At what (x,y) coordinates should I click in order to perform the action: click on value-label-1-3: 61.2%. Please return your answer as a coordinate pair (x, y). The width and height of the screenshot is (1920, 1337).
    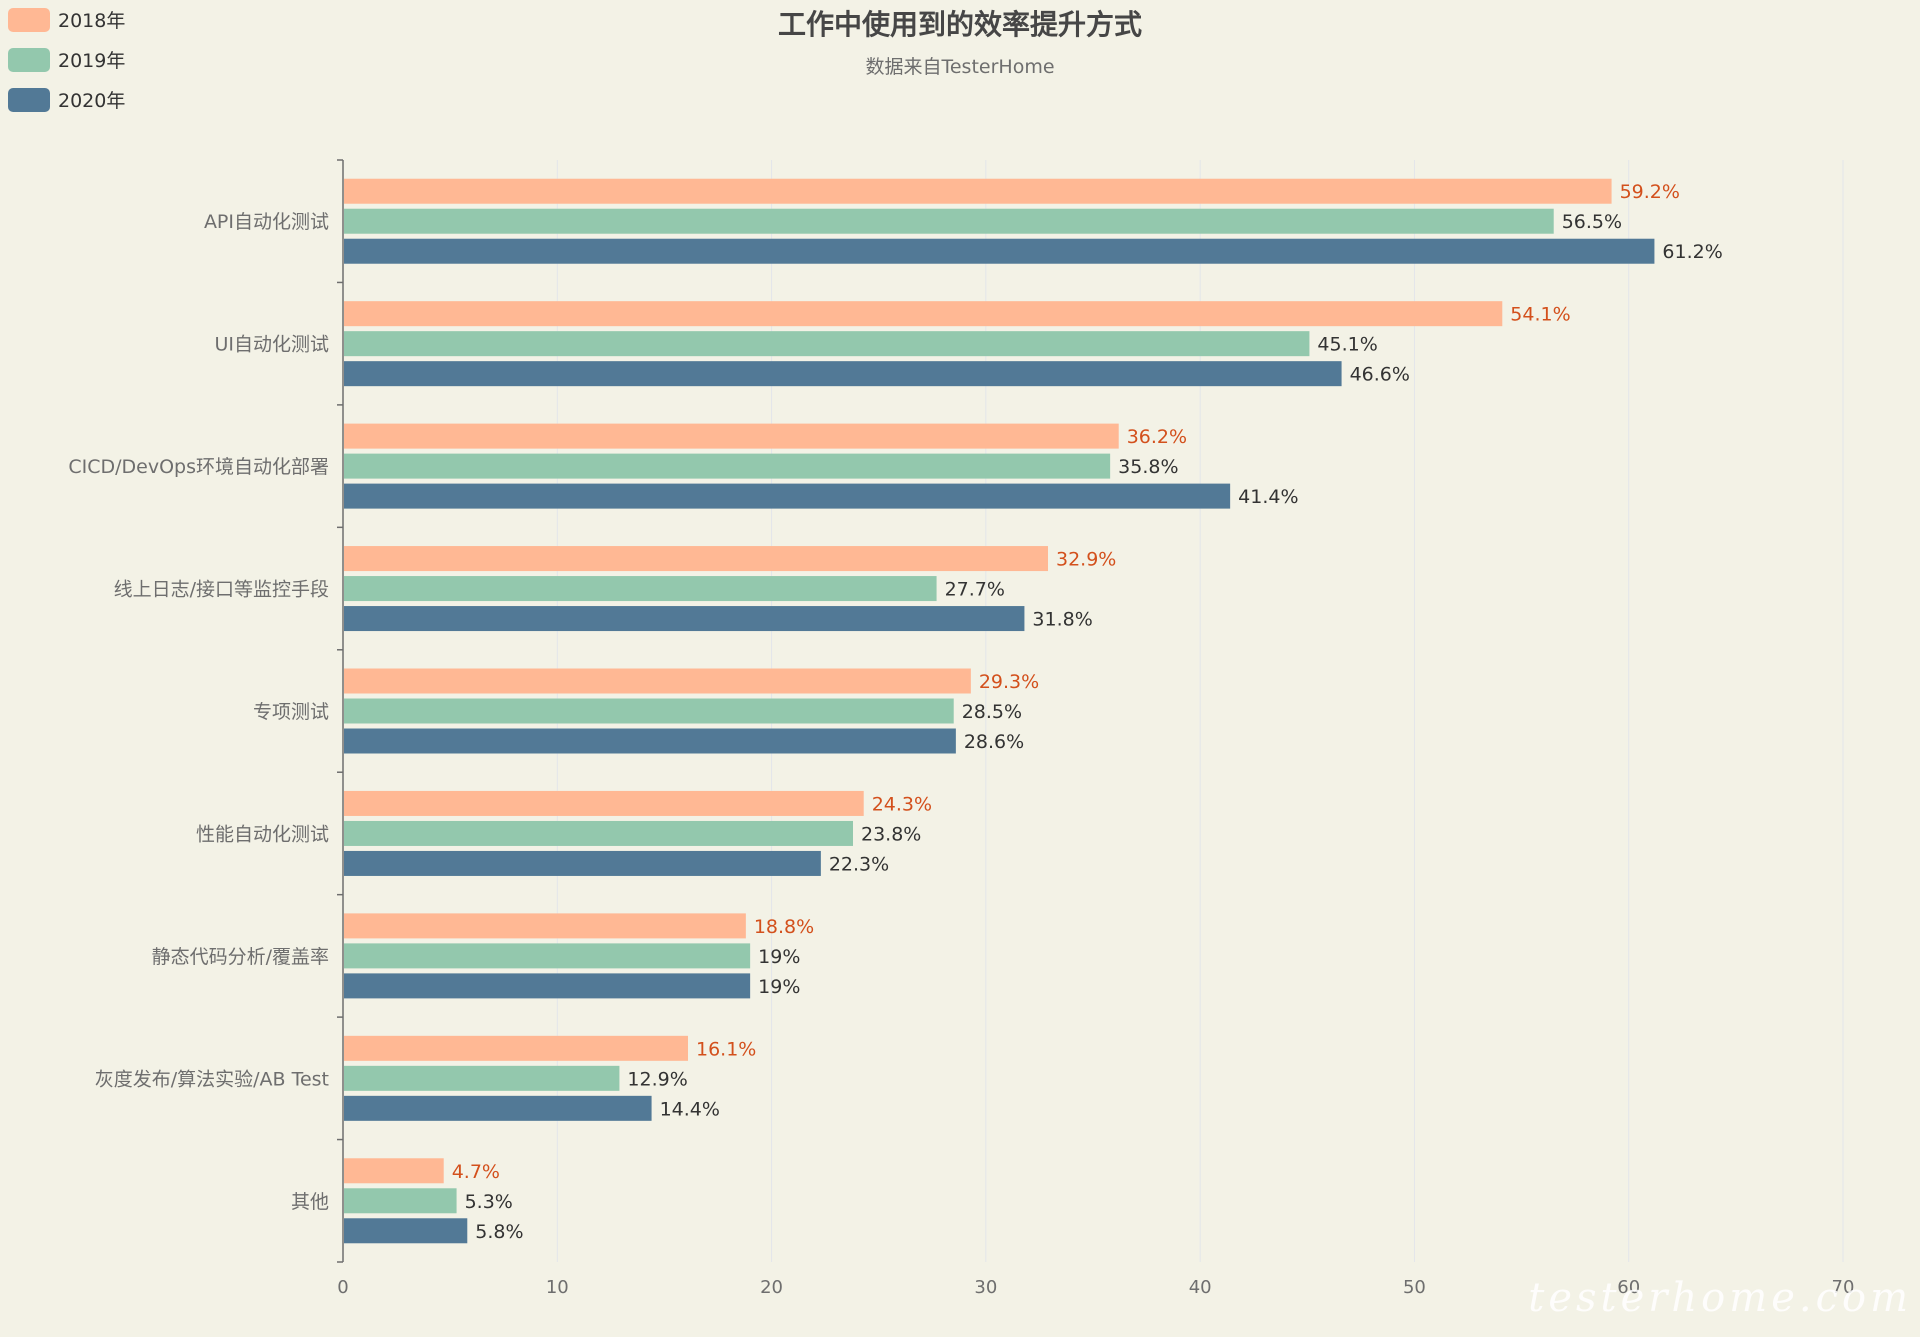
    Looking at the image, I should click on (1692, 252).